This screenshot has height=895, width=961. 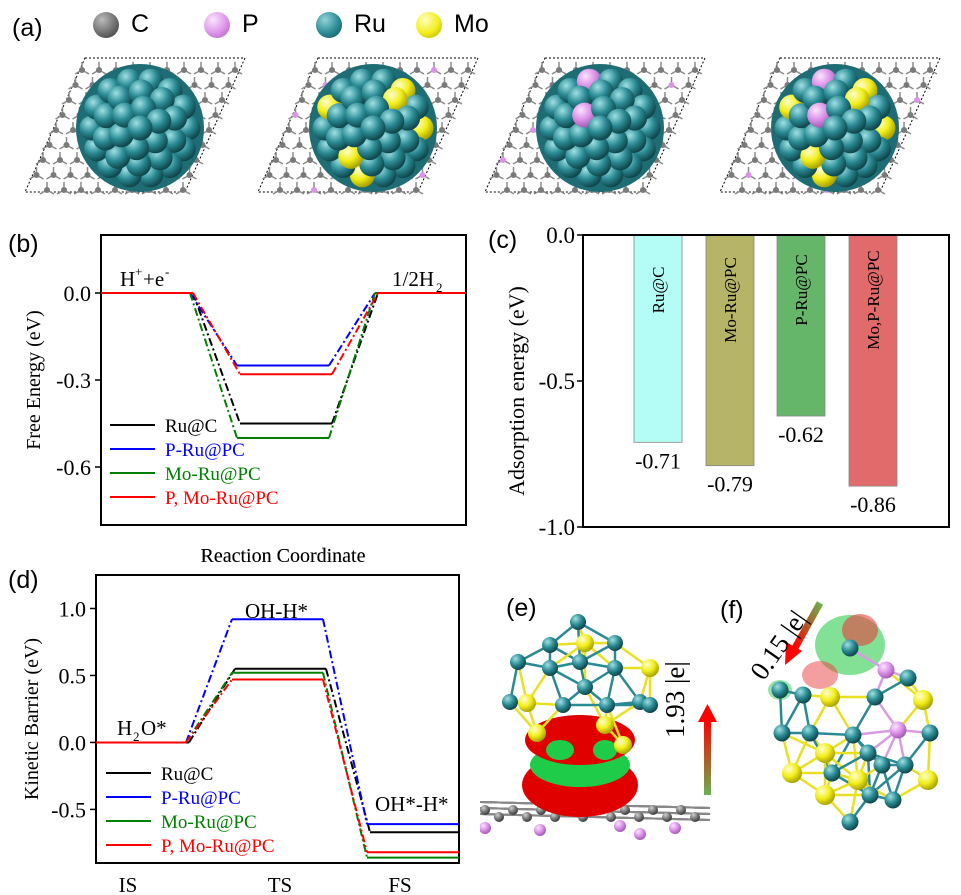 I want to click on y-tick-label: 1.0, so click(x=73, y=608).